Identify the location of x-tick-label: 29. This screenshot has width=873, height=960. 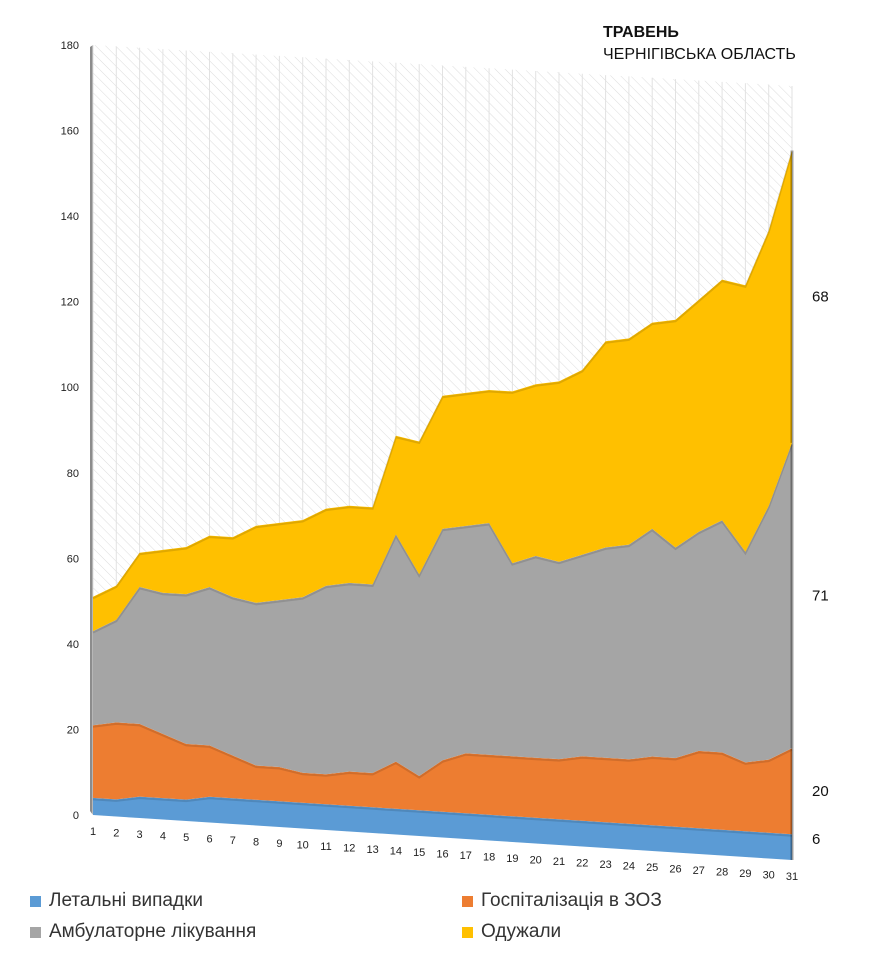
(745, 874).